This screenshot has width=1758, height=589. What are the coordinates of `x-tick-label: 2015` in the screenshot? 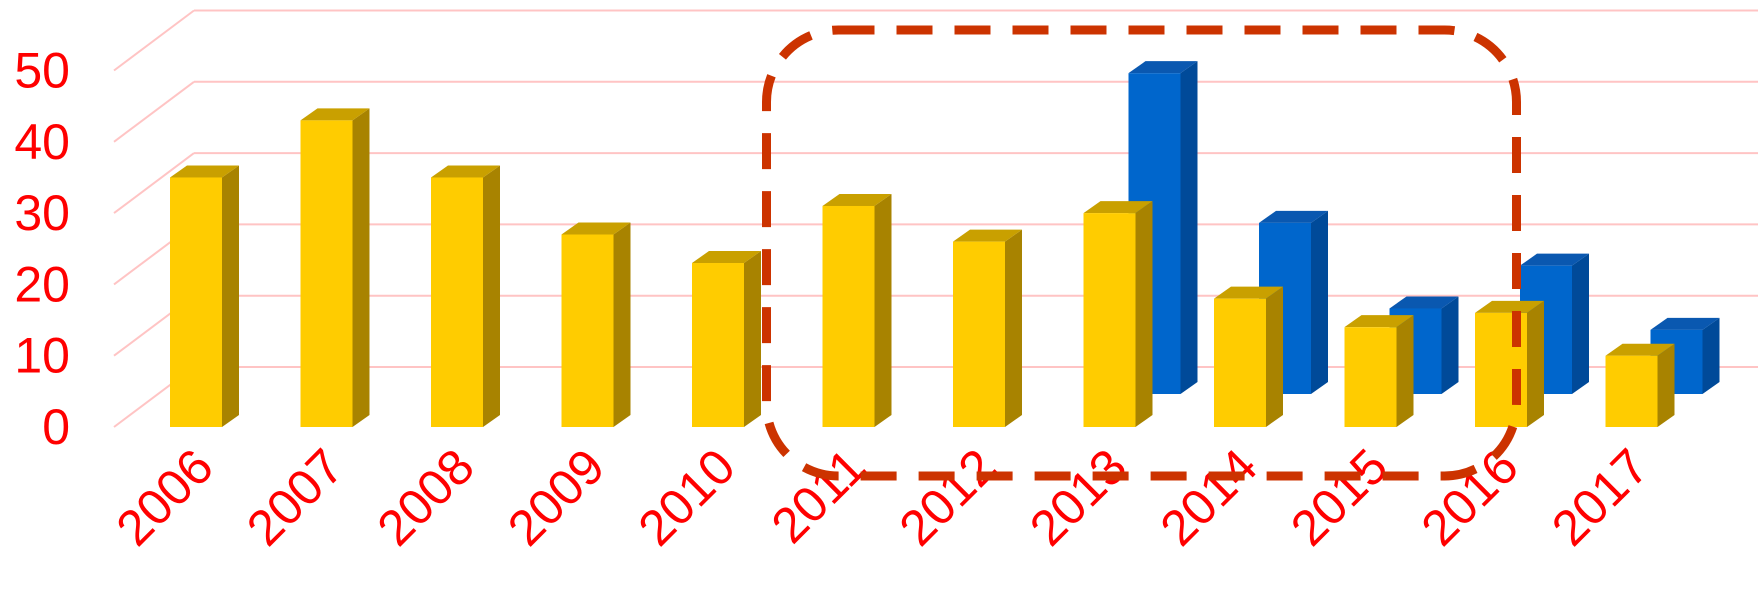 It's located at (1339, 497).